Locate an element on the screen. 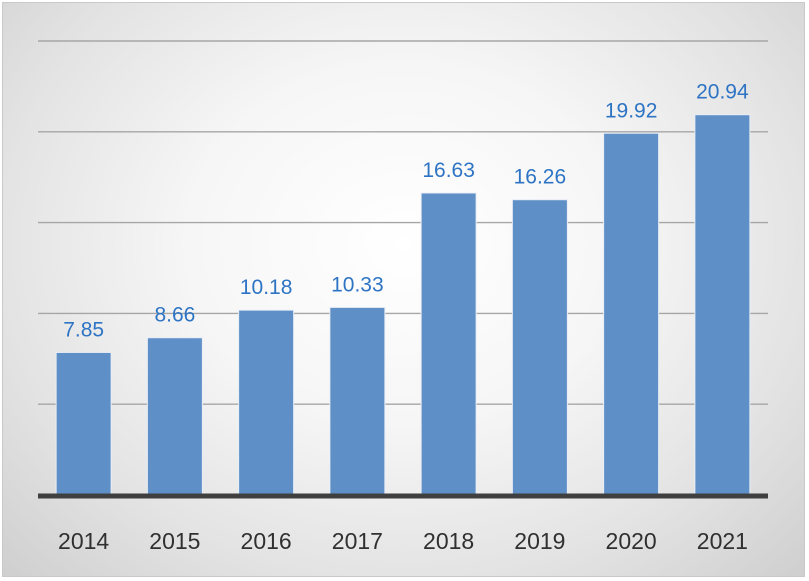  x-tick-label-2014: 2014 is located at coordinates (83, 541).